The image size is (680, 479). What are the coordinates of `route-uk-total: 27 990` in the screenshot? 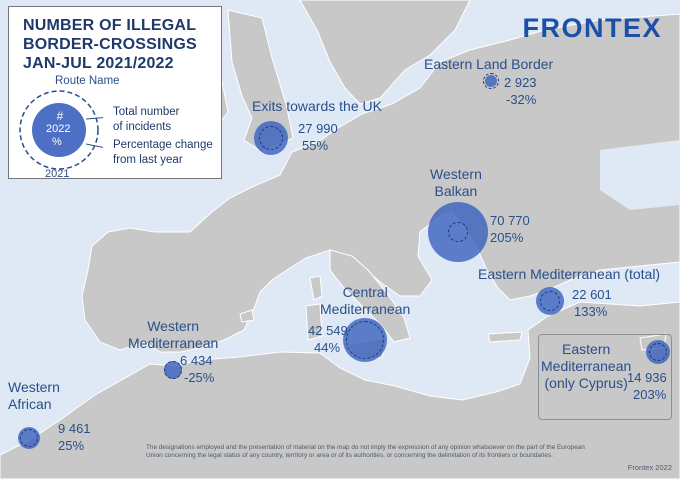 It's located at (318, 128).